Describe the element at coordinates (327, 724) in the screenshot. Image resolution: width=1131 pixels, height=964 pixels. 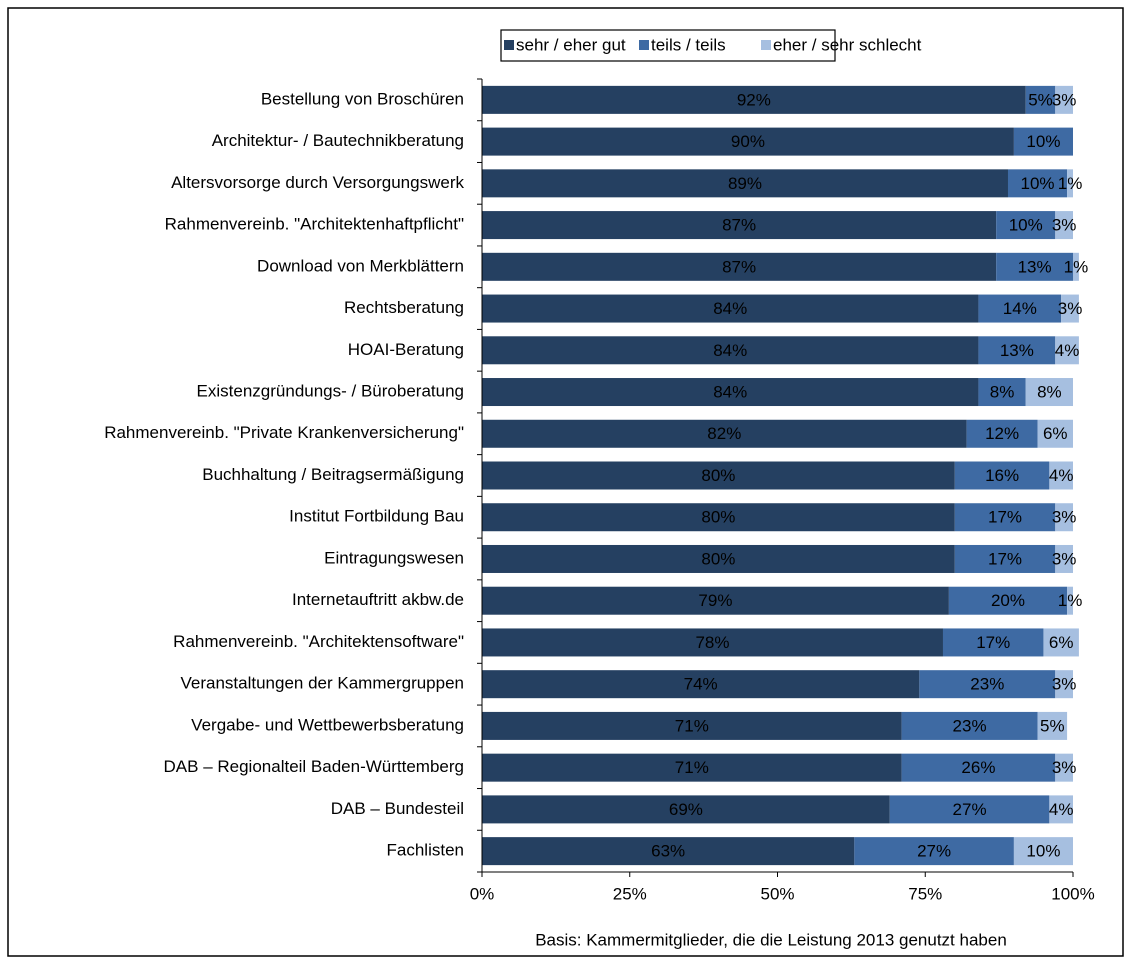
I see `y-tick-label: Vergabe- und Wettbewerbsberatung` at that location.